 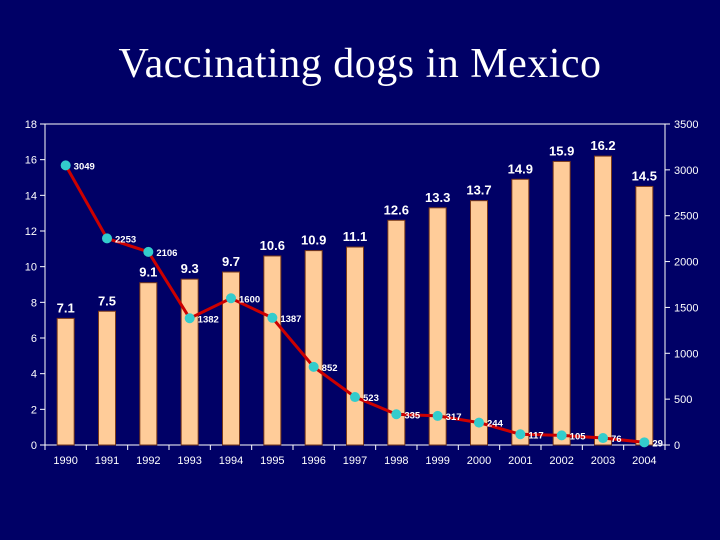 I want to click on left-tick-label: 14, so click(x=31, y=196).